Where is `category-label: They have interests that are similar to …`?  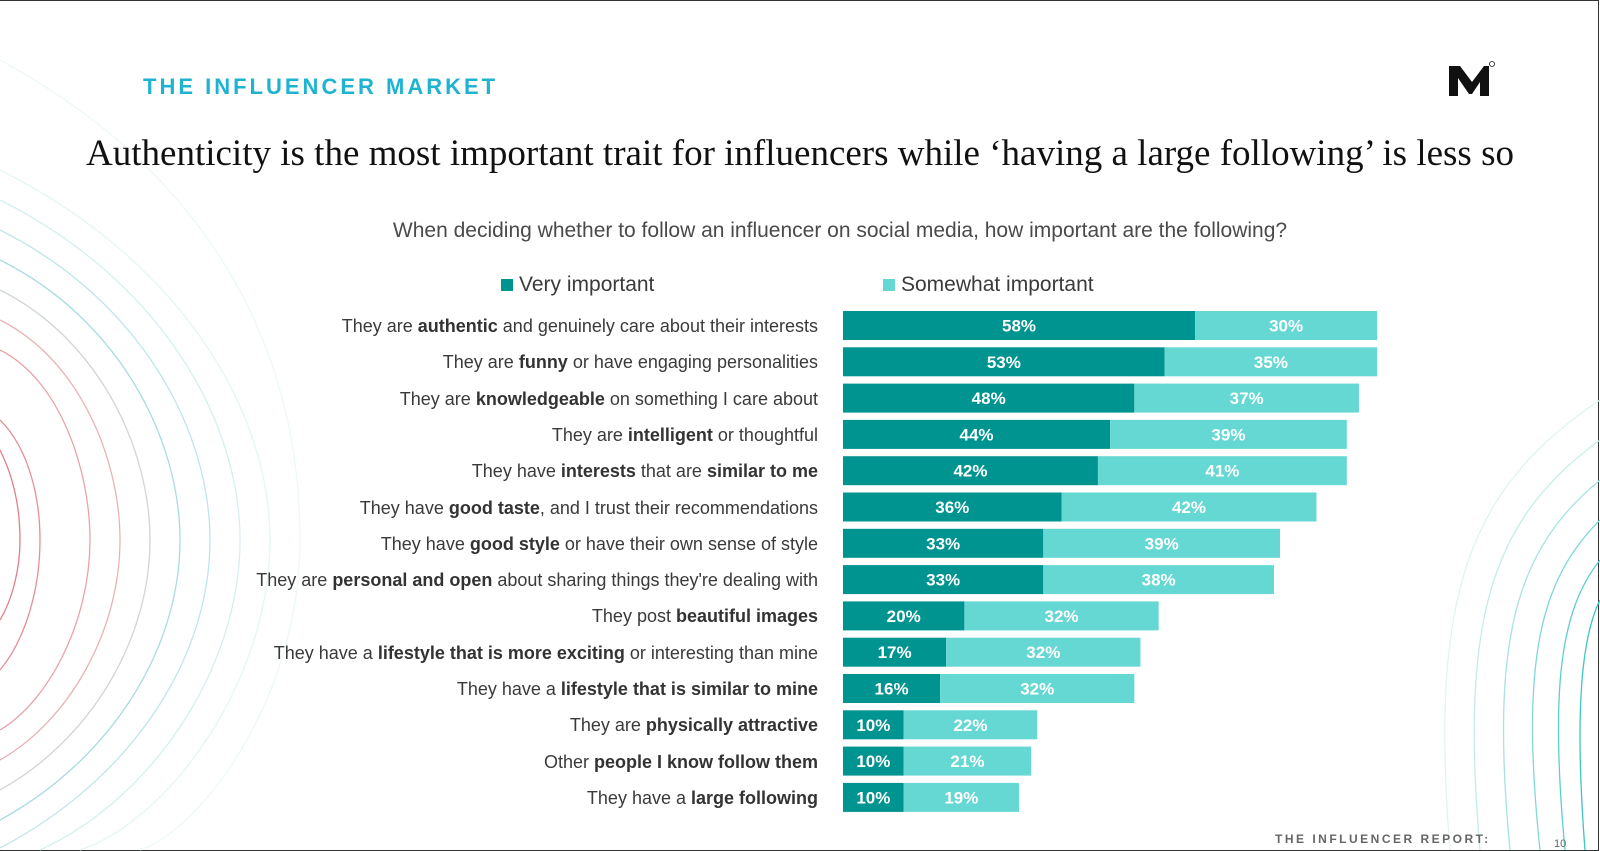
category-label: They have interests that are similar to … is located at coordinates (645, 471).